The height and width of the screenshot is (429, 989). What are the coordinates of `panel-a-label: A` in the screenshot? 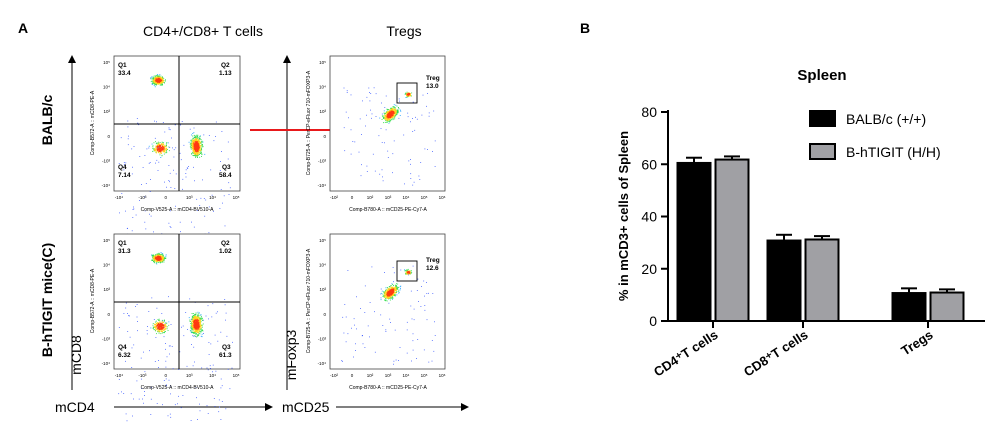 It's located at (23, 28).